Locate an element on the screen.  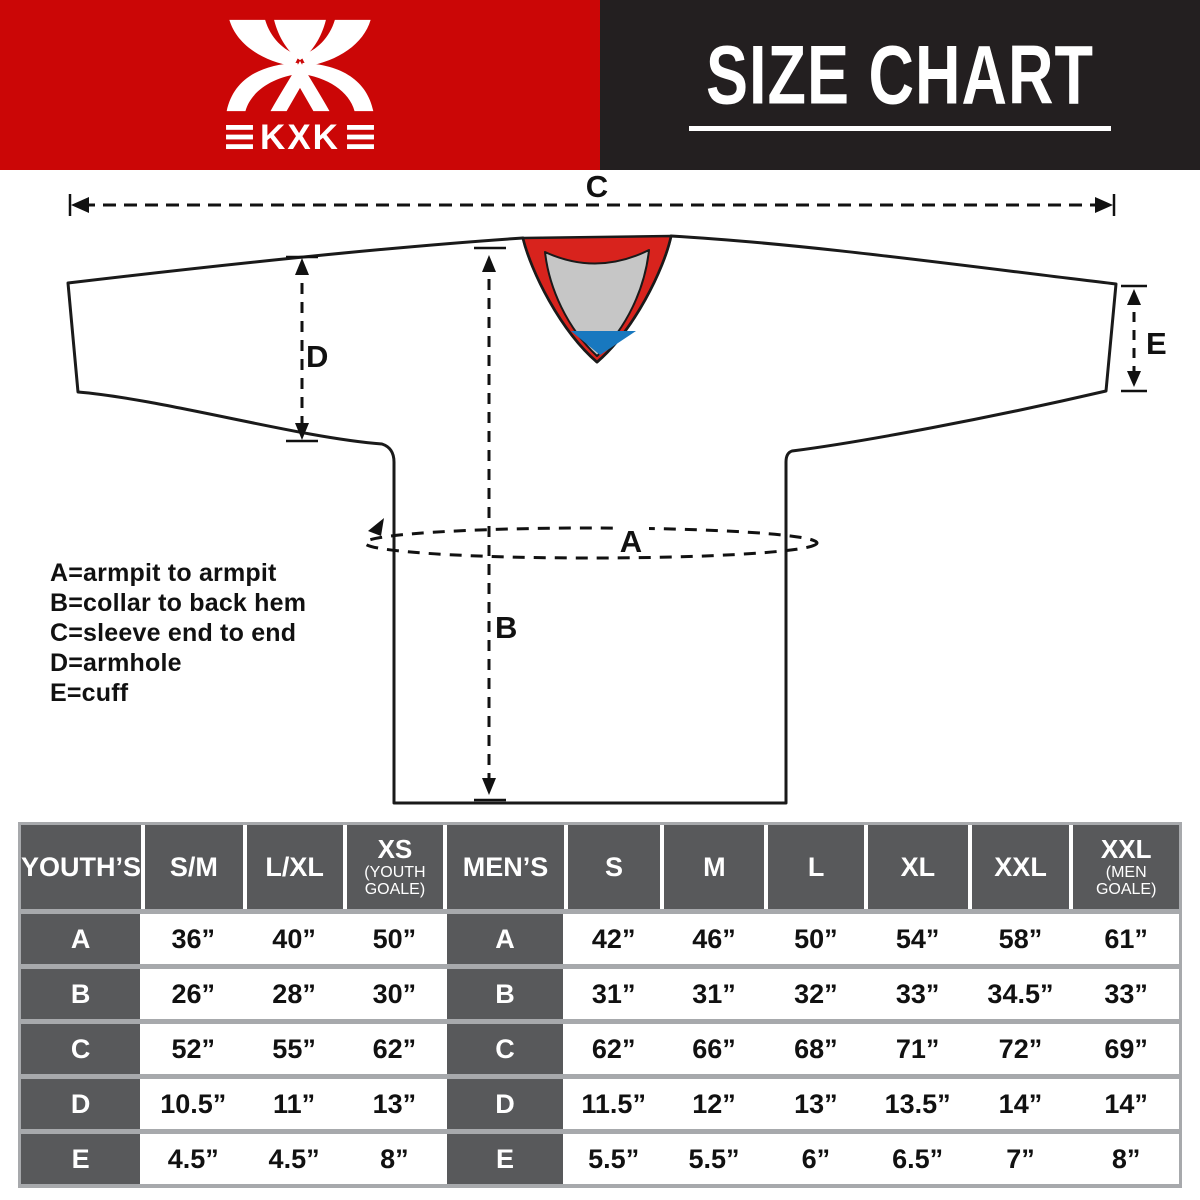
men-goalie-label: XXL is located at coordinates (1126, 849).